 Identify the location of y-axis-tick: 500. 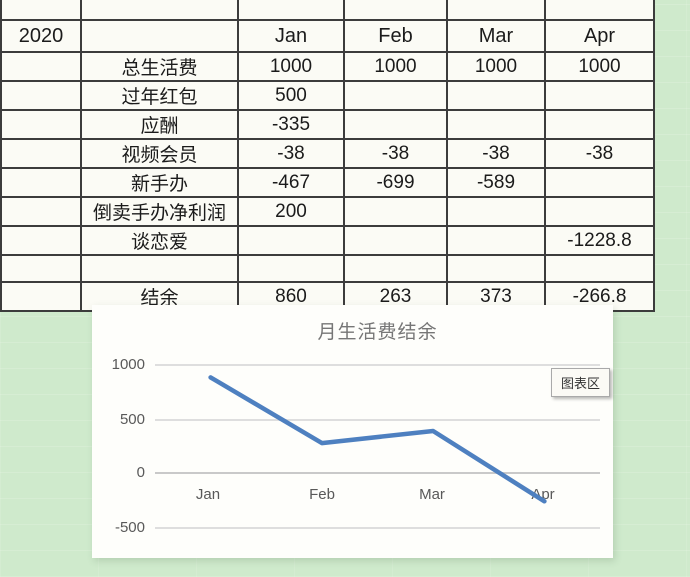
(132, 419).